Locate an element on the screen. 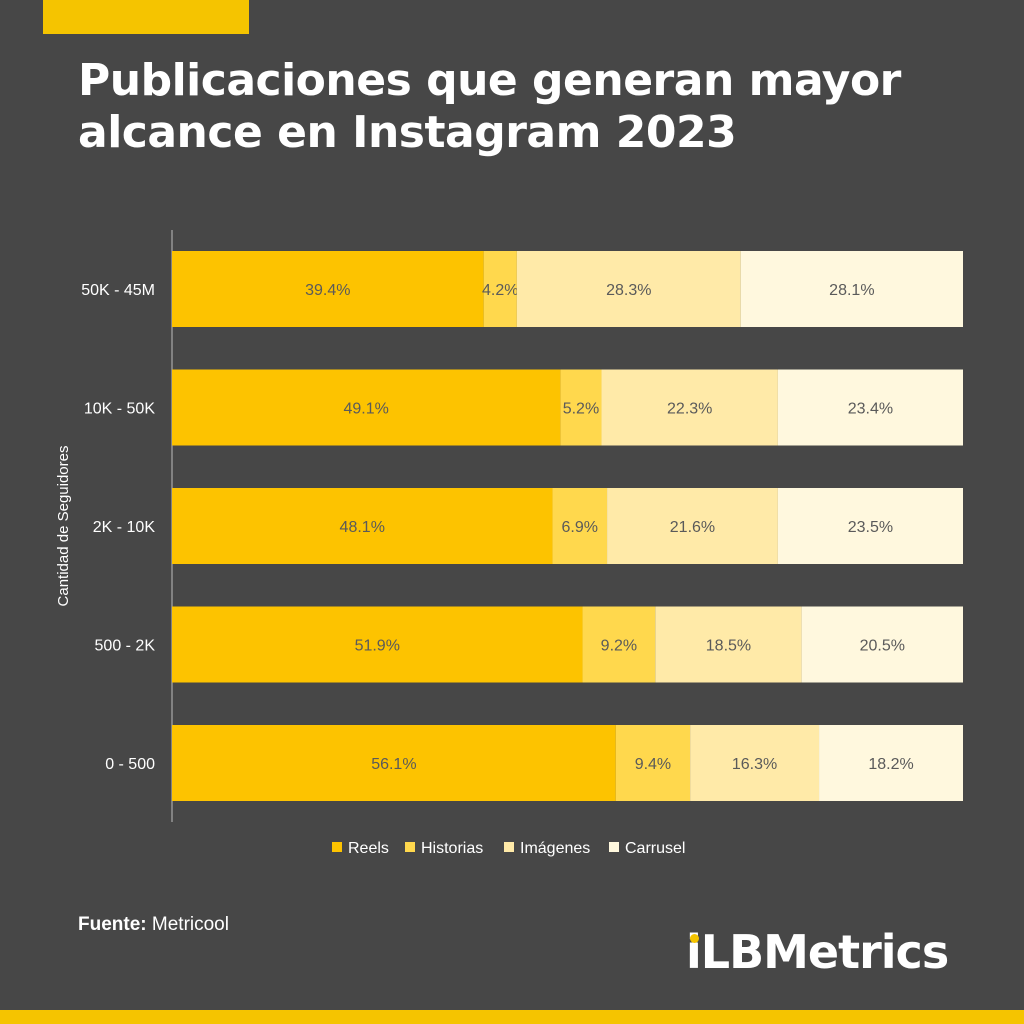 The width and height of the screenshot is (1024, 1024). data-label: 23.4% is located at coordinates (870, 409).